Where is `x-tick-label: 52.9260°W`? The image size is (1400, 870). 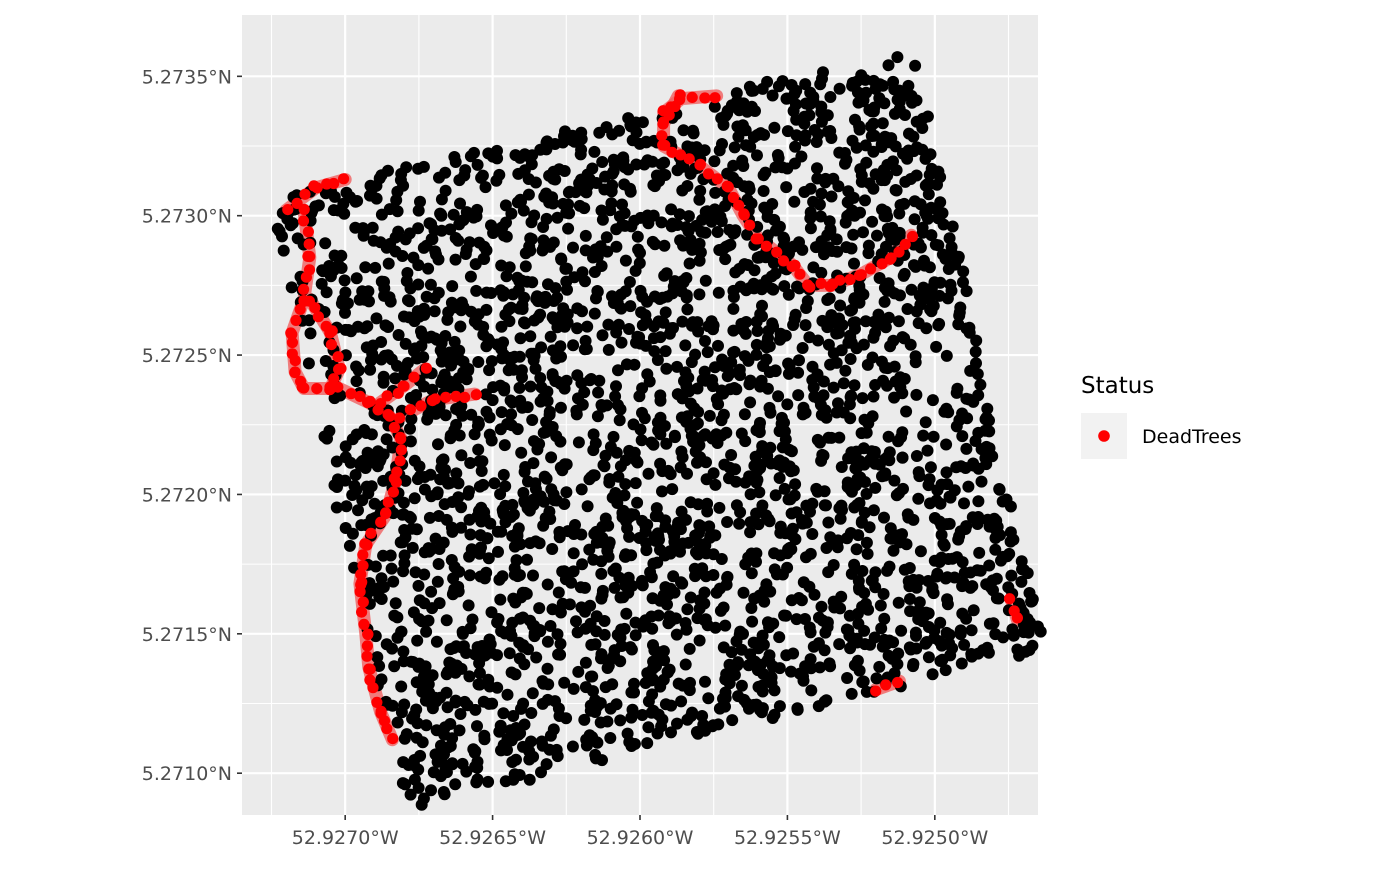
x-tick-label: 52.9260°W is located at coordinates (640, 838).